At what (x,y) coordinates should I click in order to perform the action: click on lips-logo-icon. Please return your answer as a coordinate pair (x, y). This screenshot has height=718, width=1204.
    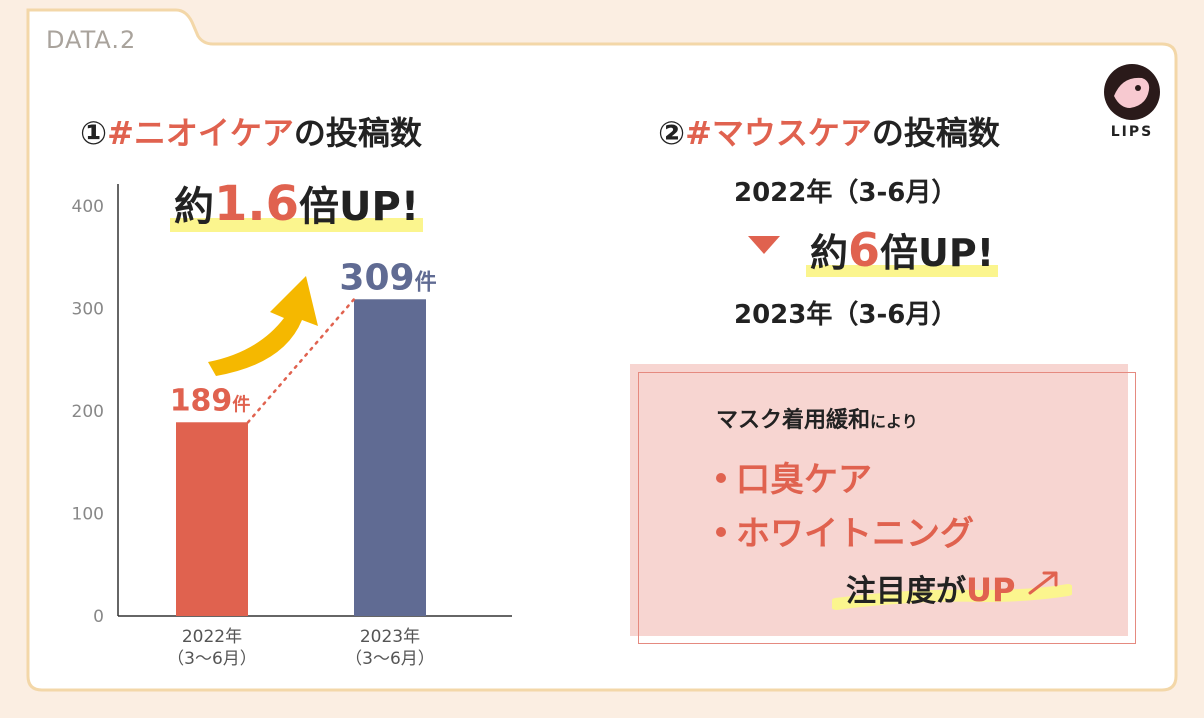
    Looking at the image, I should click on (1132, 92).